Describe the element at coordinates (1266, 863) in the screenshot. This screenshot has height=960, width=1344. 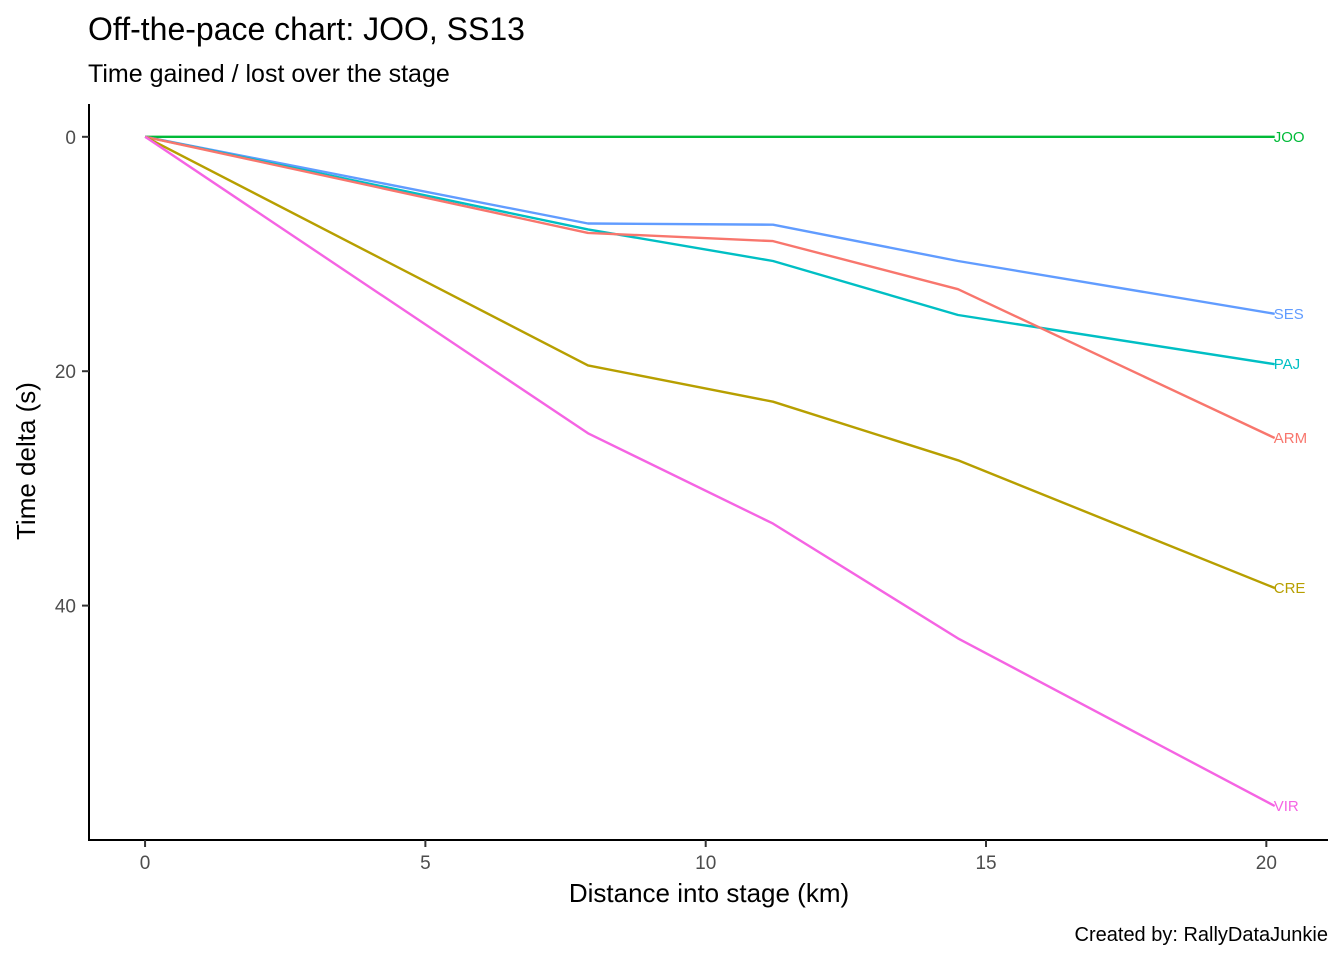
I see `x-tick-label: 20` at that location.